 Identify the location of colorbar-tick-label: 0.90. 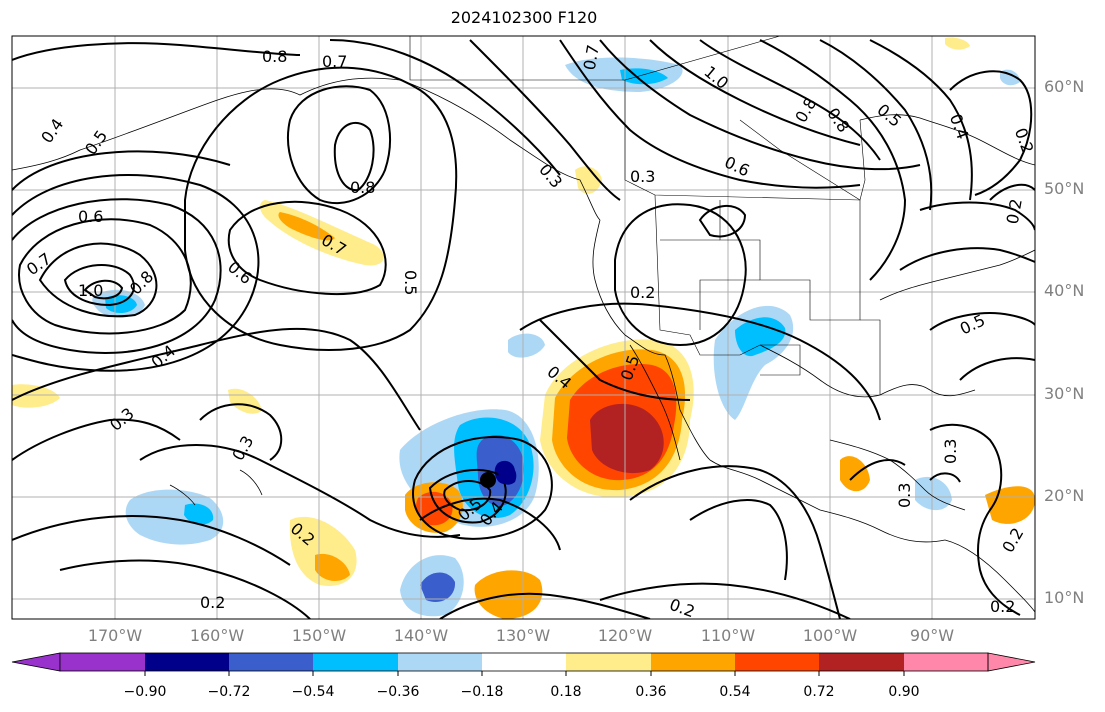
(904, 692).